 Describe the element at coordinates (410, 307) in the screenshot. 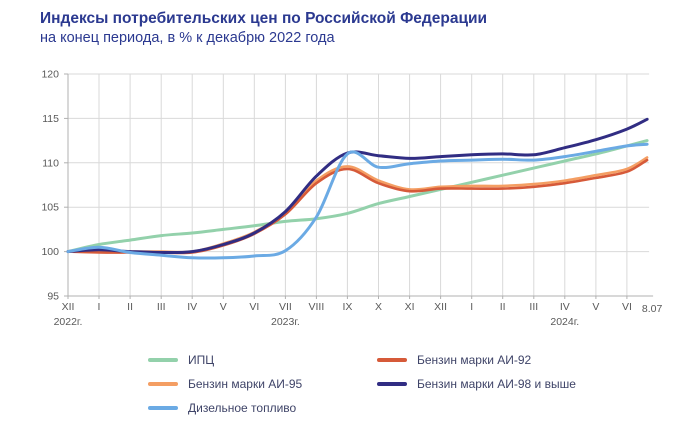

I see `x-tick-label: XI` at that location.